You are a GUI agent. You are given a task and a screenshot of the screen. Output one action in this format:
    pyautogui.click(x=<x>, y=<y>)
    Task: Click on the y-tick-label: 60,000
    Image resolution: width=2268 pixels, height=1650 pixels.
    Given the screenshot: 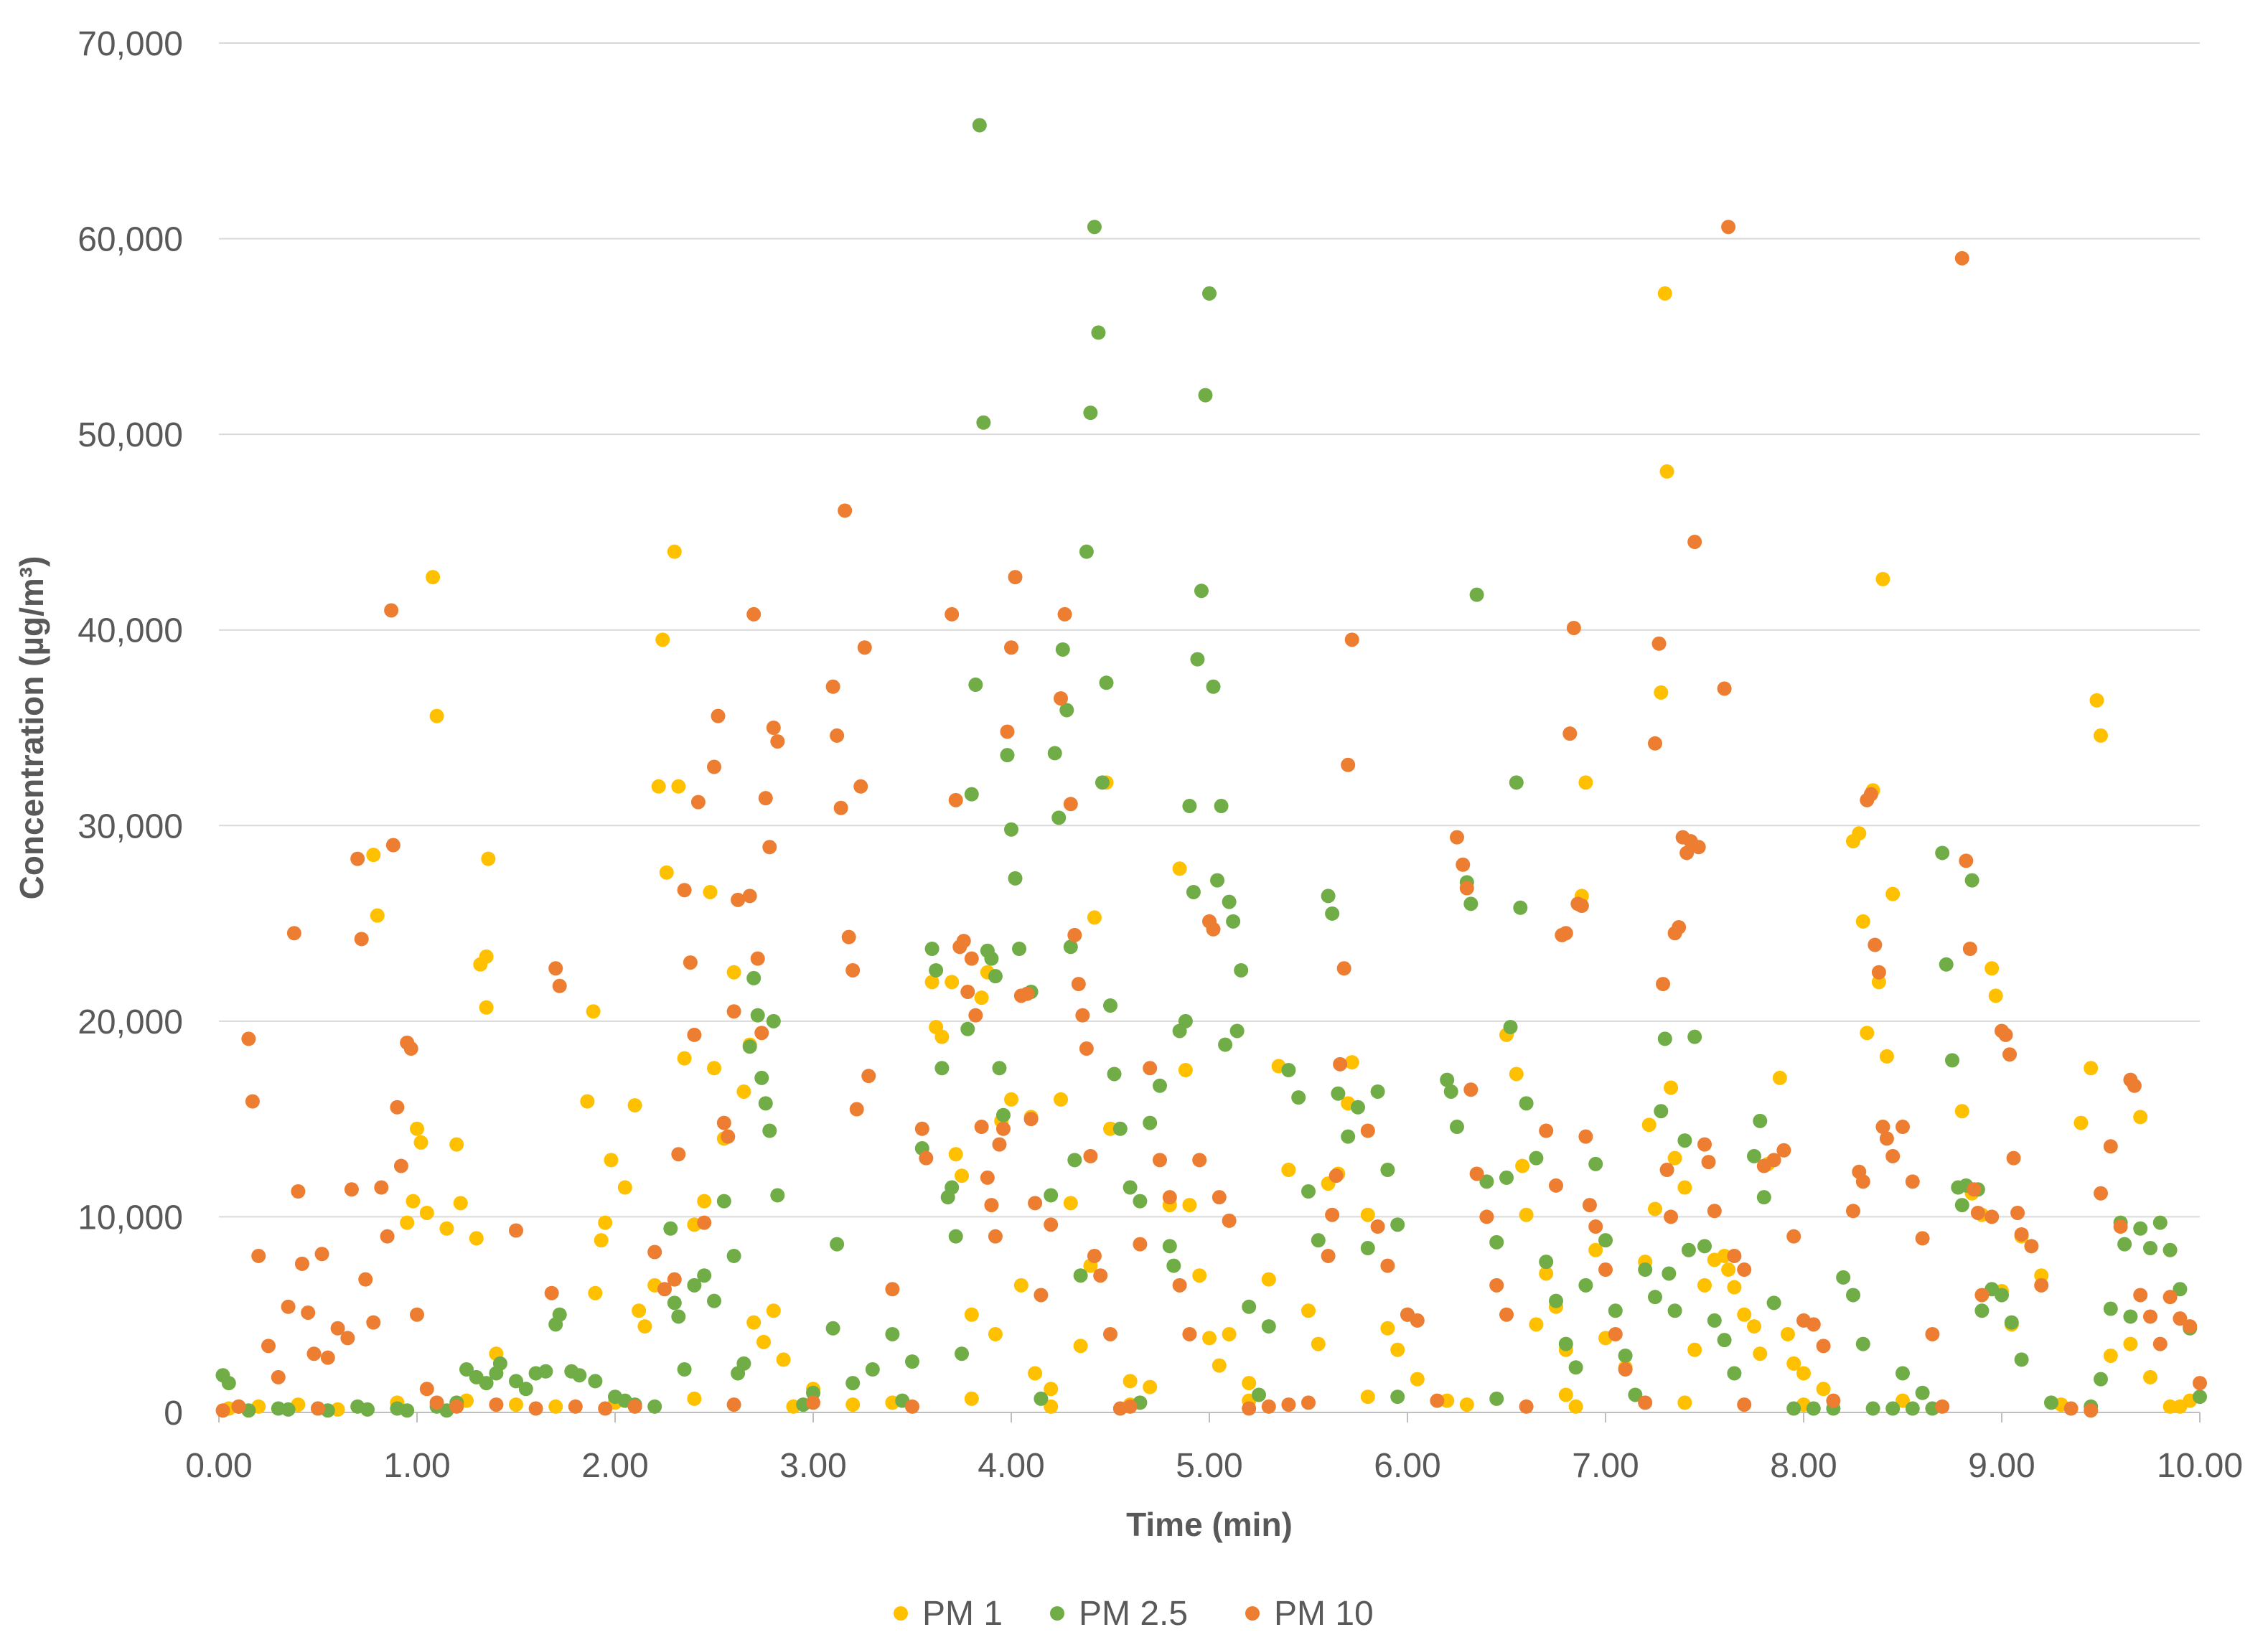 What is the action you would take?
    pyautogui.click(x=131, y=240)
    